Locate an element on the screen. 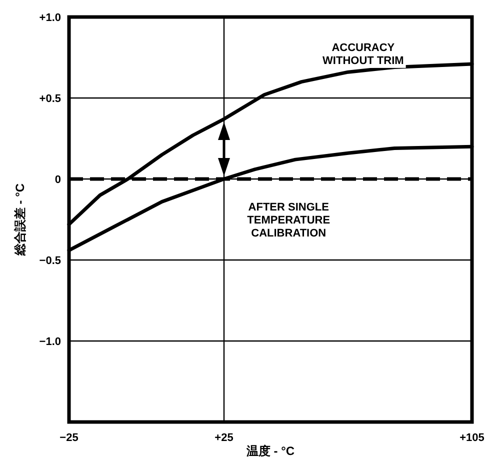 The width and height of the screenshot is (491, 461). y-tick-label: +1.0 is located at coordinates (50, 18).